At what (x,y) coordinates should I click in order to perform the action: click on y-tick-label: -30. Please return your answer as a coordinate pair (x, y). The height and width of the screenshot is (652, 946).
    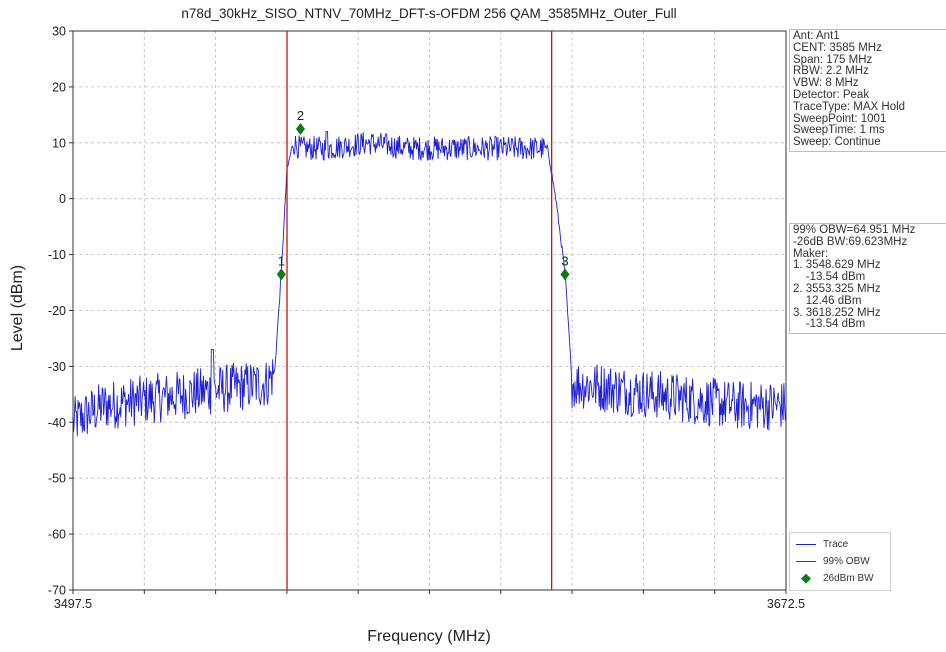
    Looking at the image, I should click on (57, 367).